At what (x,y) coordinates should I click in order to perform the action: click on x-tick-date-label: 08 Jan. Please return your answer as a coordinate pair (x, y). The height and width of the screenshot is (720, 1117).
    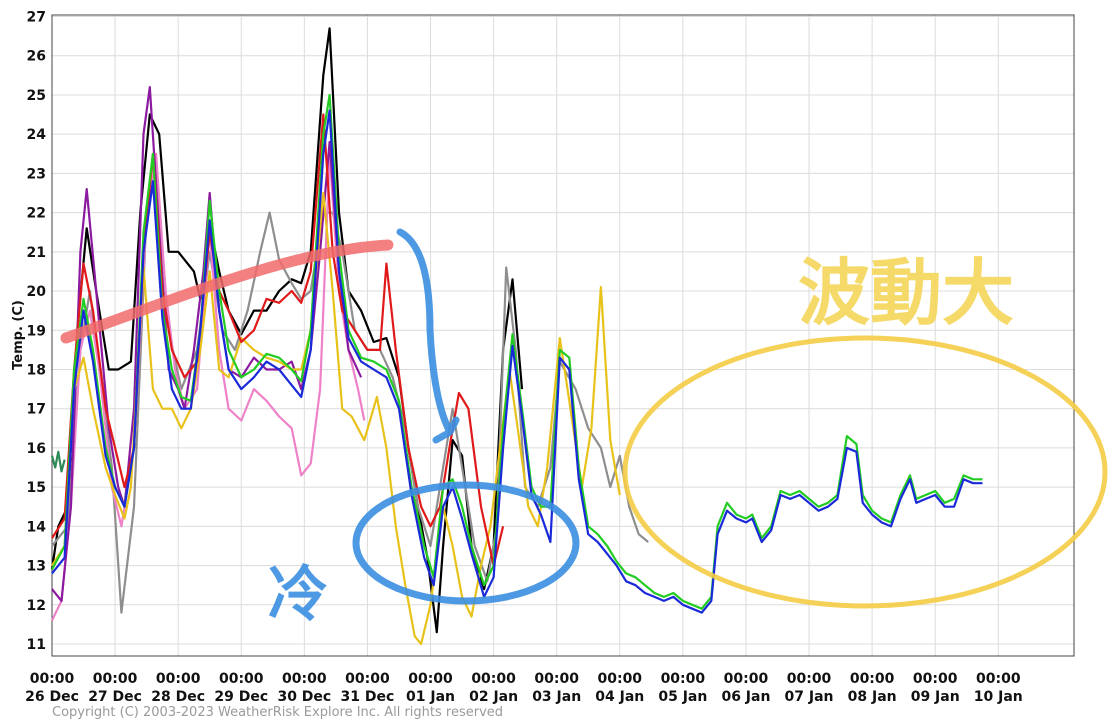
    Looking at the image, I should click on (872, 697).